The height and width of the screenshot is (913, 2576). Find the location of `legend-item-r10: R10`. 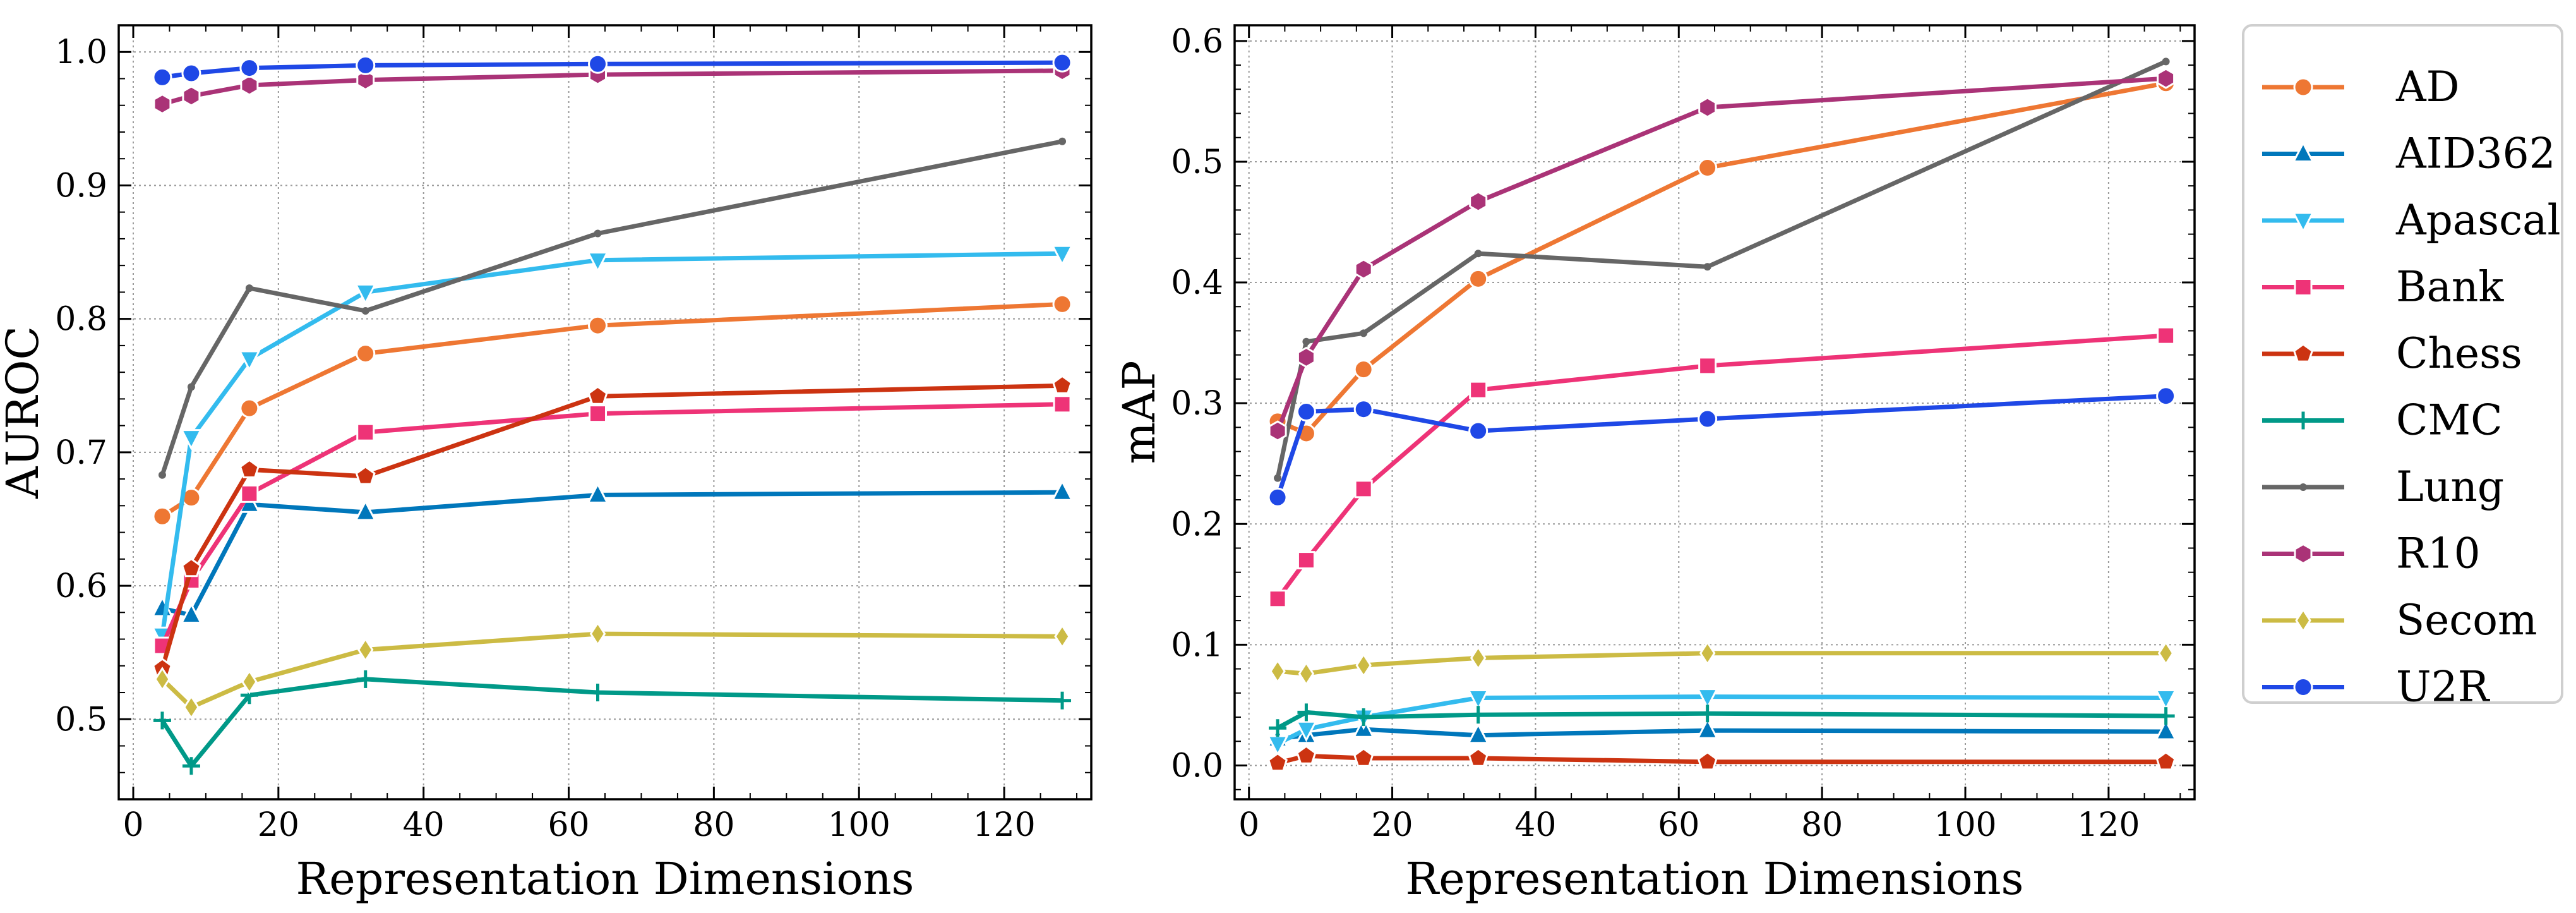

legend-item-r10: R10 is located at coordinates (2371, 553).